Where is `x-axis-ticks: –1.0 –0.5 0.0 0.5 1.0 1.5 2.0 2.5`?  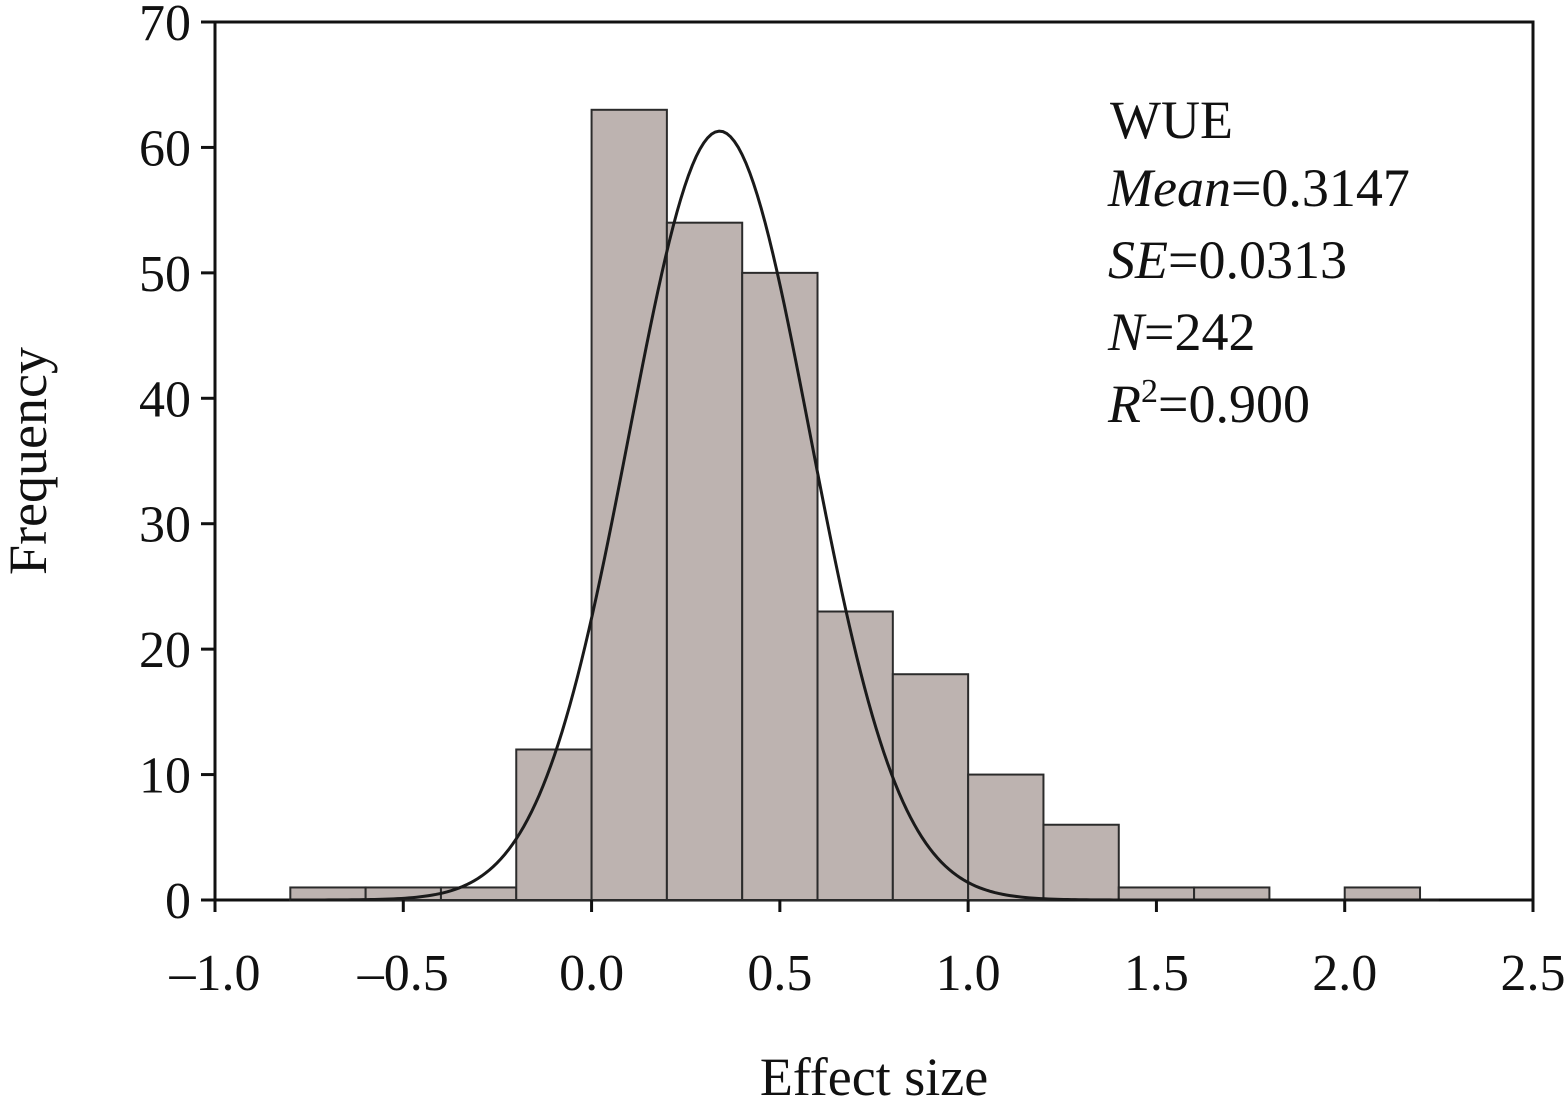 x-axis-ticks: –1.0 –0.5 0.0 0.5 1.0 1.5 2.0 2.5 is located at coordinates (867, 951).